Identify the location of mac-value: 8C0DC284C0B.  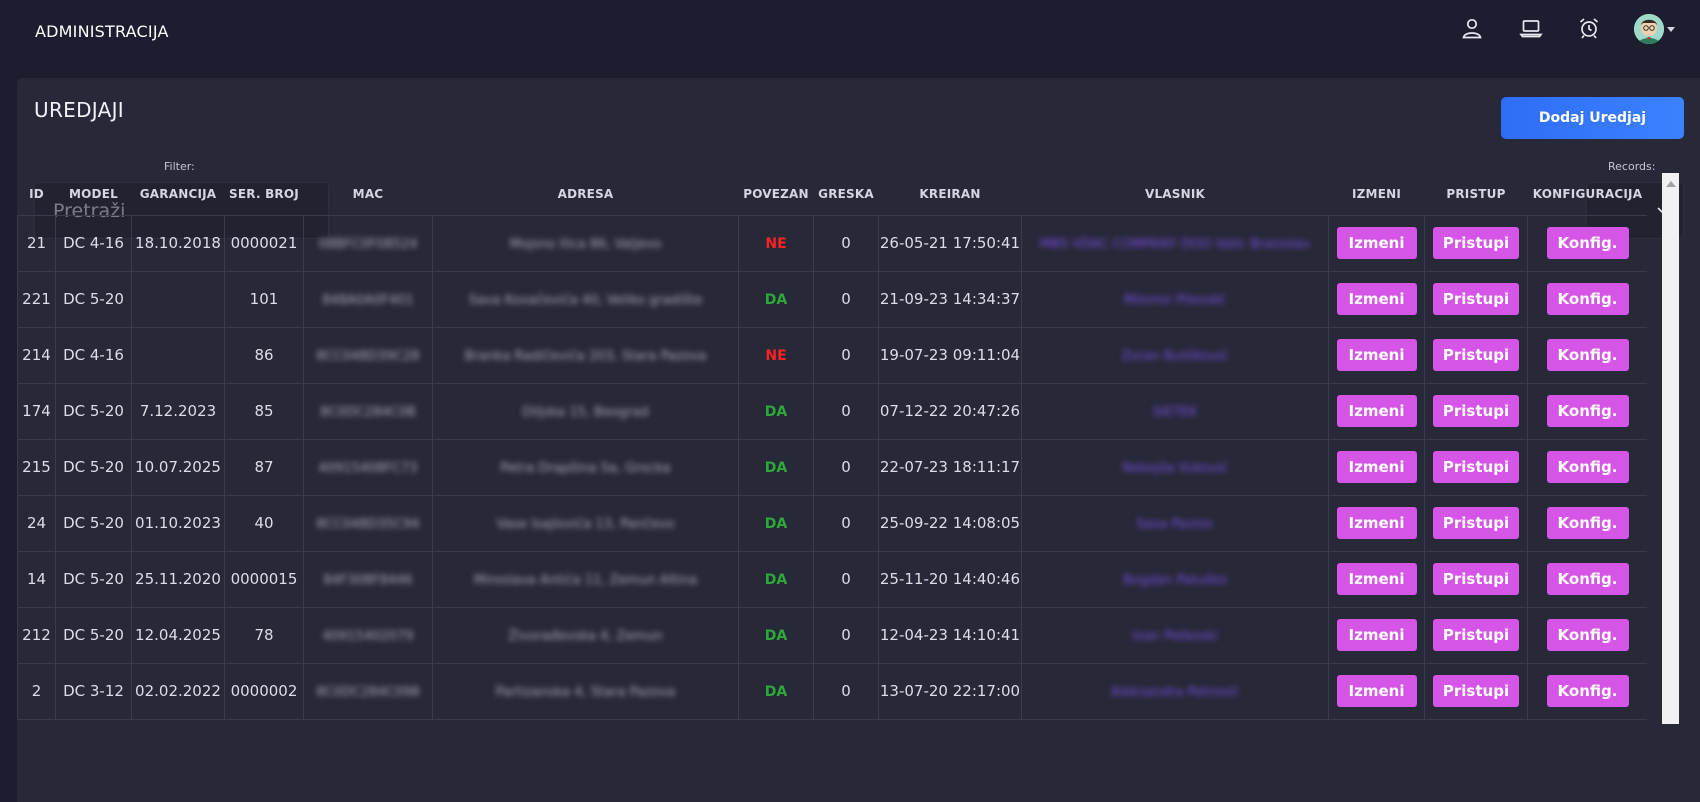
(368, 412).